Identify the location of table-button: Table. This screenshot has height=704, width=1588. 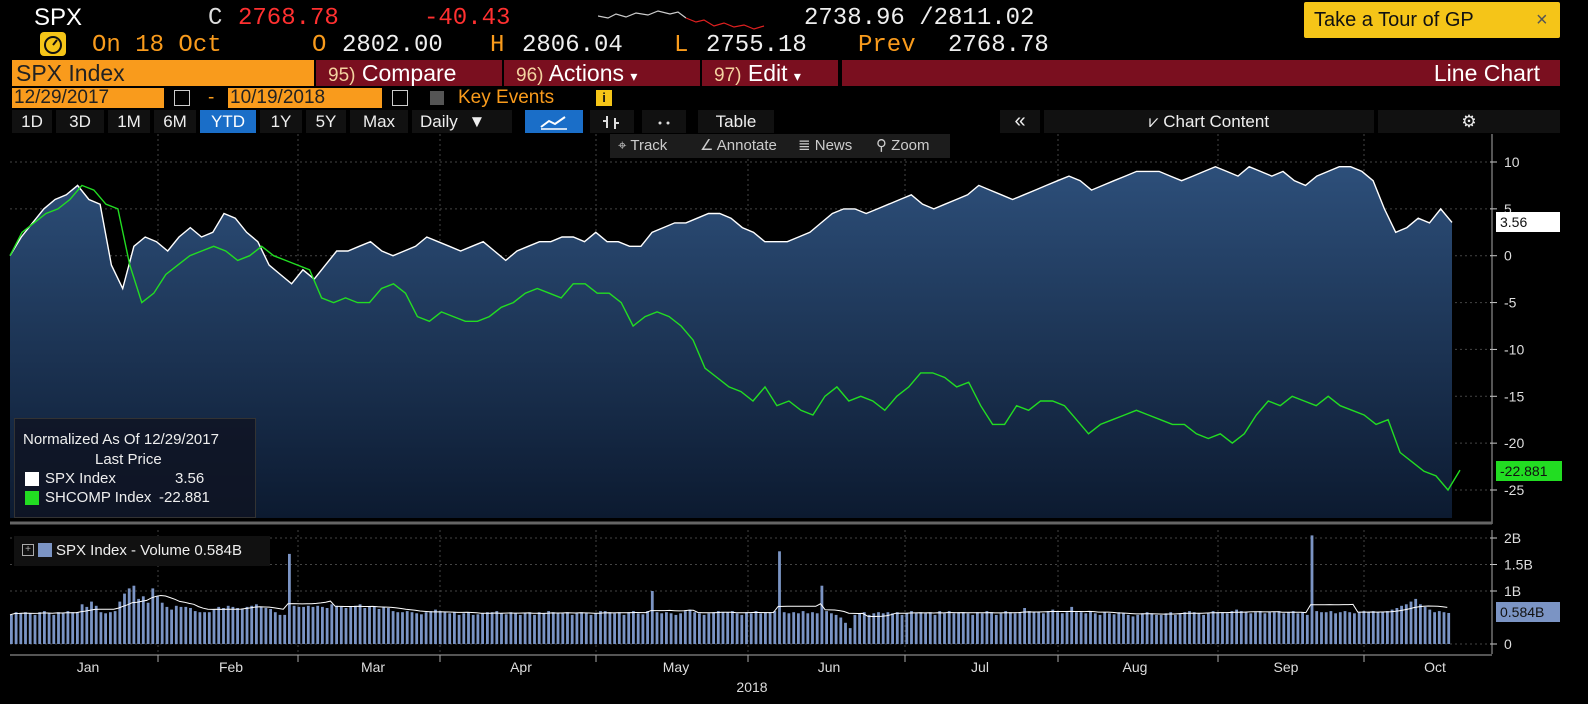
(736, 121).